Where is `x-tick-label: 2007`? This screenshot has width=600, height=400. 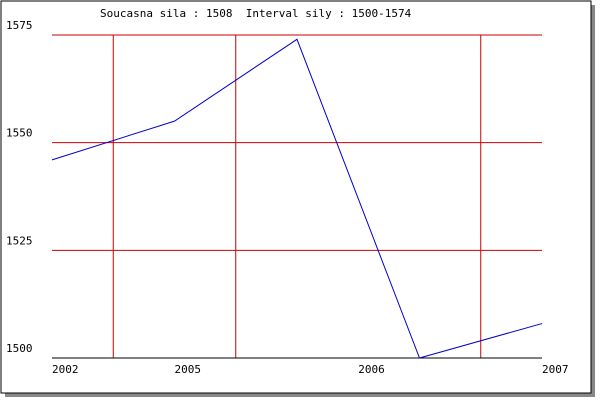 x-tick-label: 2007 is located at coordinates (555, 369).